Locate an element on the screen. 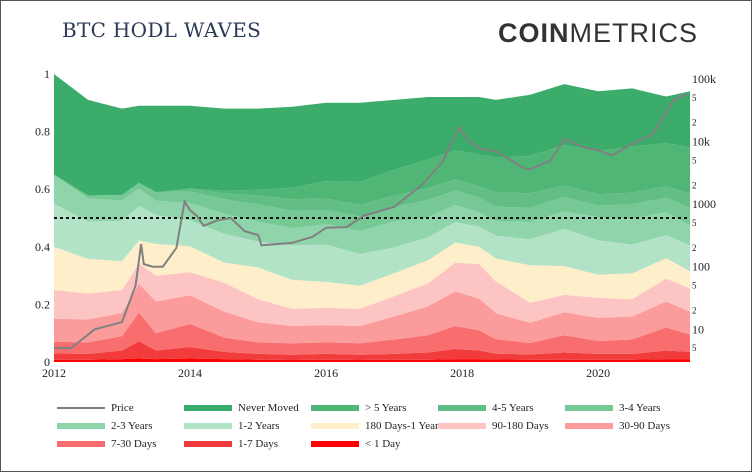  price-tick-label: 100 is located at coordinates (701, 267).